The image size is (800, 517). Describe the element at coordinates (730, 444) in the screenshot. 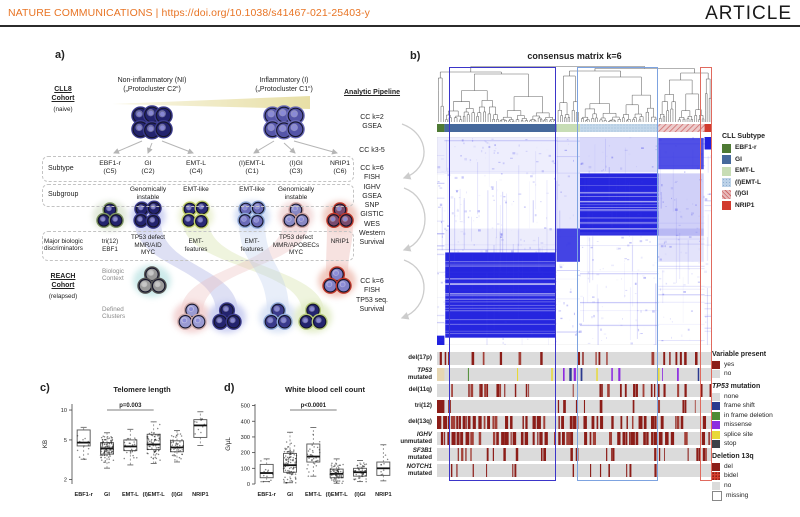

I see `legend-label: stop` at that location.